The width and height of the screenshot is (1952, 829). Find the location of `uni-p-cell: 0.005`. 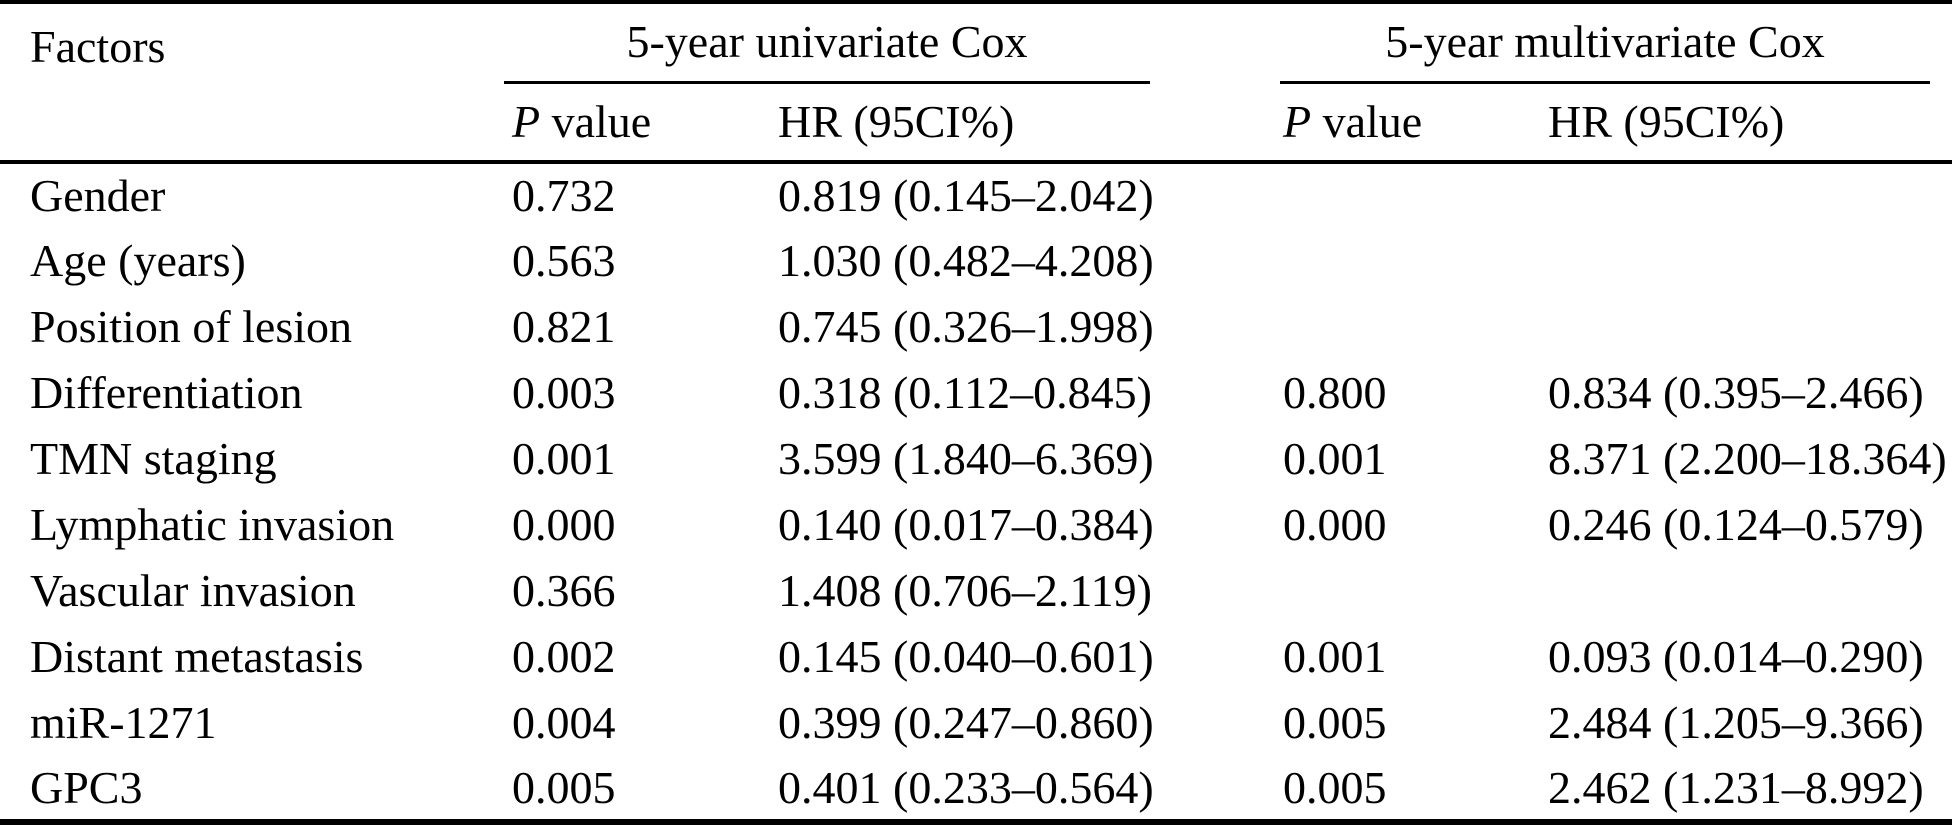

uni-p-cell: 0.005 is located at coordinates (564, 787).